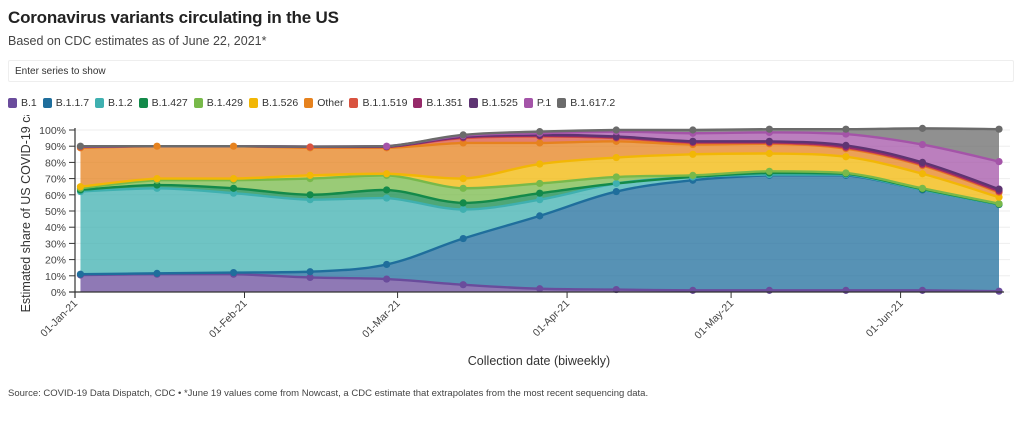  Describe the element at coordinates (55, 261) in the screenshot. I see `y-tick-label: 20%` at that location.